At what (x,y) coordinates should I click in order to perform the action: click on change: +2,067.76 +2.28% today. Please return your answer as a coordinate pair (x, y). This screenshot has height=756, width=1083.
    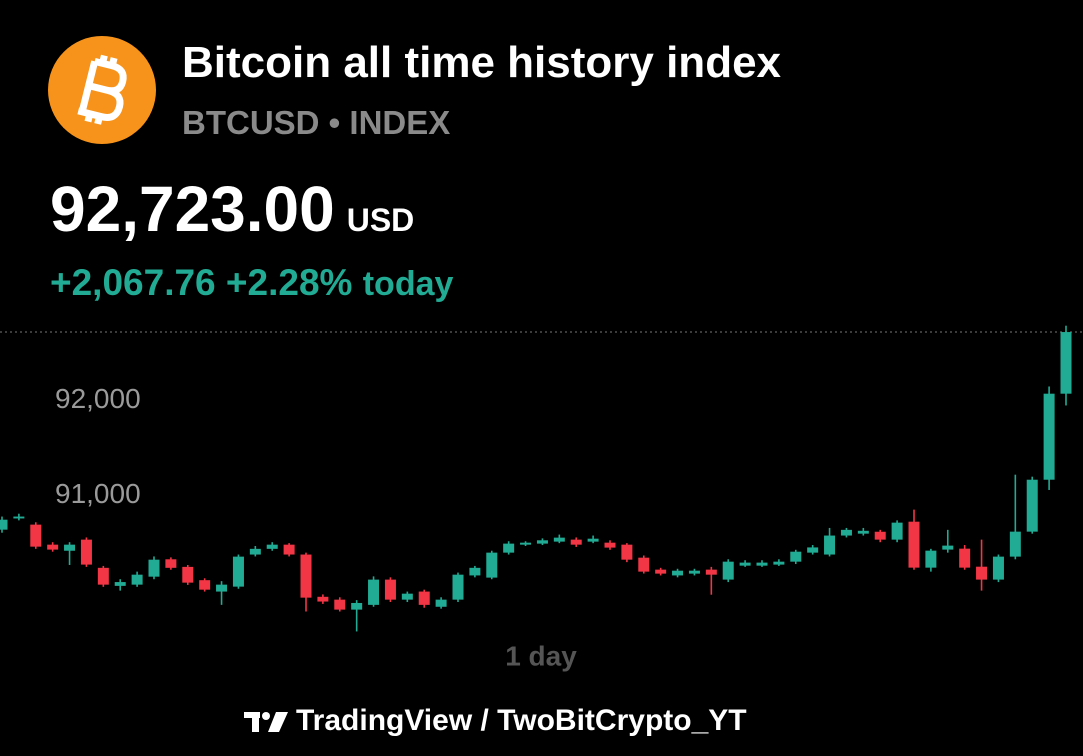
    Looking at the image, I should click on (251, 283).